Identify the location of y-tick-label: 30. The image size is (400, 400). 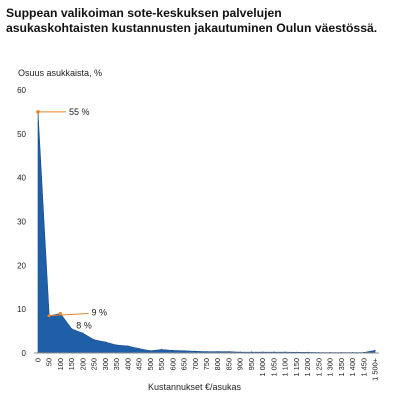
(21, 222).